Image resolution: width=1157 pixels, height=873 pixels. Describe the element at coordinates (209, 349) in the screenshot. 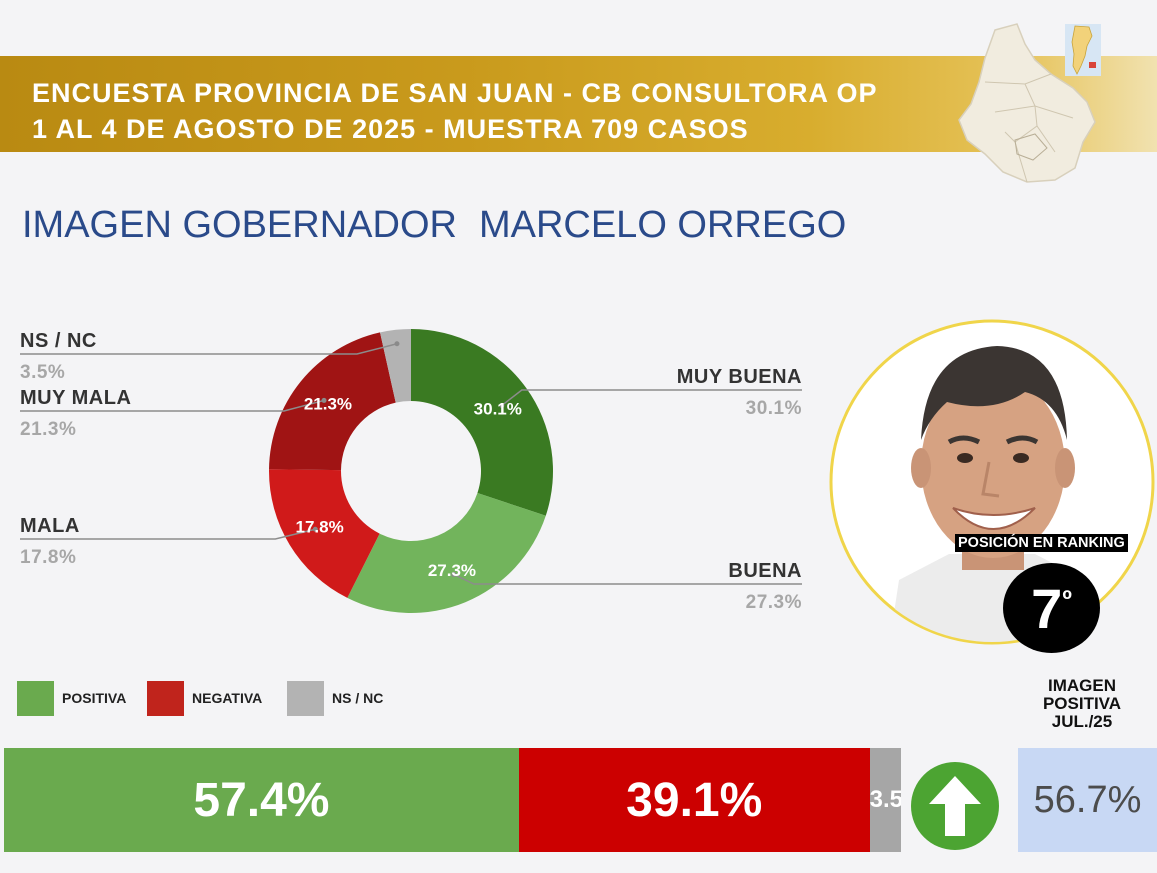

I see `leader-line-ns-nc` at that location.